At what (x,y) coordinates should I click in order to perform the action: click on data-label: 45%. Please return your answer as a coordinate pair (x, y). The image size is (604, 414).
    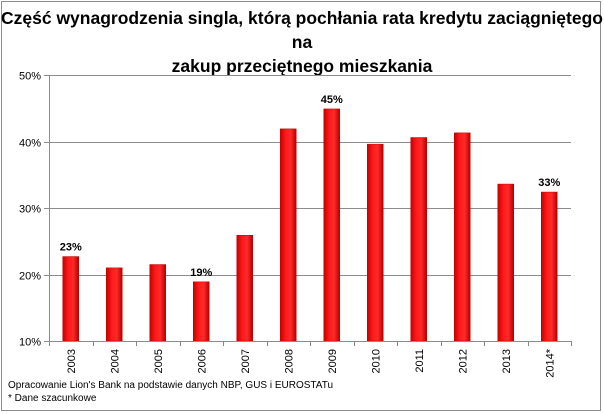
    Looking at the image, I should click on (332, 100).